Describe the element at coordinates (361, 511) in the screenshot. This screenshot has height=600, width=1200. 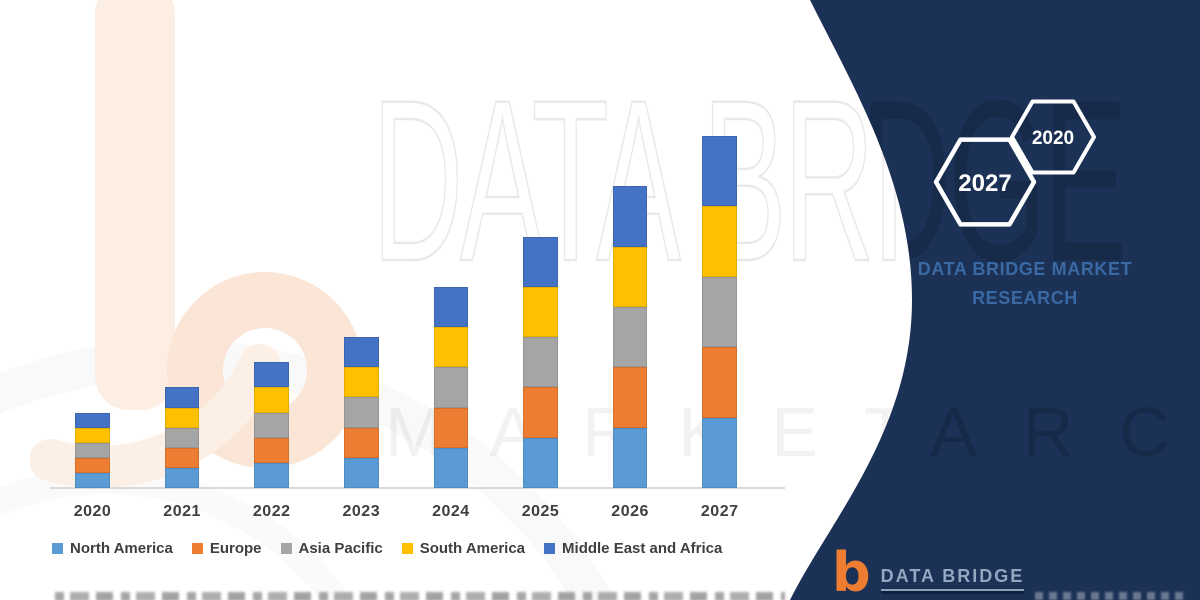
I see `x-axis-label-2023: 2023` at that location.